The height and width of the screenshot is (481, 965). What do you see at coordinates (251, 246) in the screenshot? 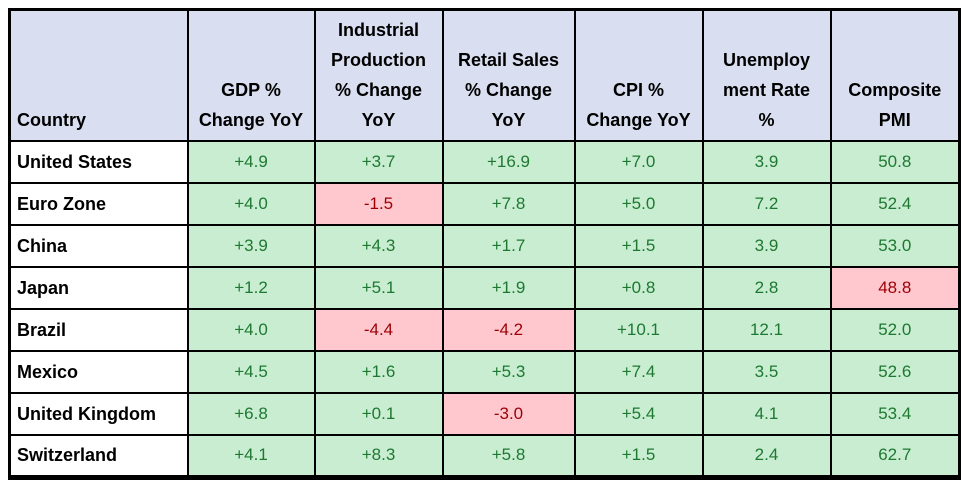
I see `cell-gdp: +3.9` at bounding box center [251, 246].